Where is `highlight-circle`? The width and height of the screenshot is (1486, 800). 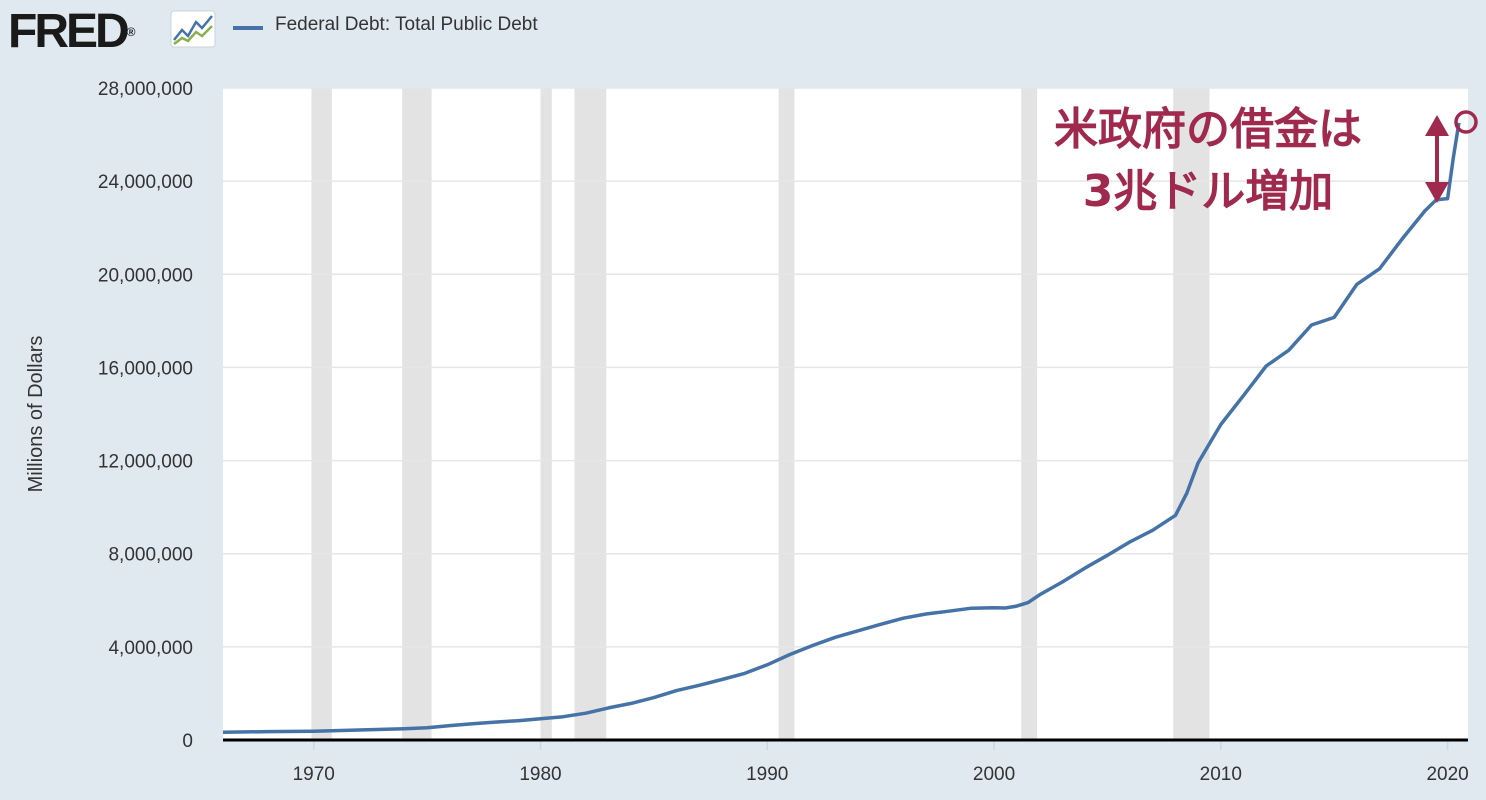
highlight-circle is located at coordinates (1466, 122).